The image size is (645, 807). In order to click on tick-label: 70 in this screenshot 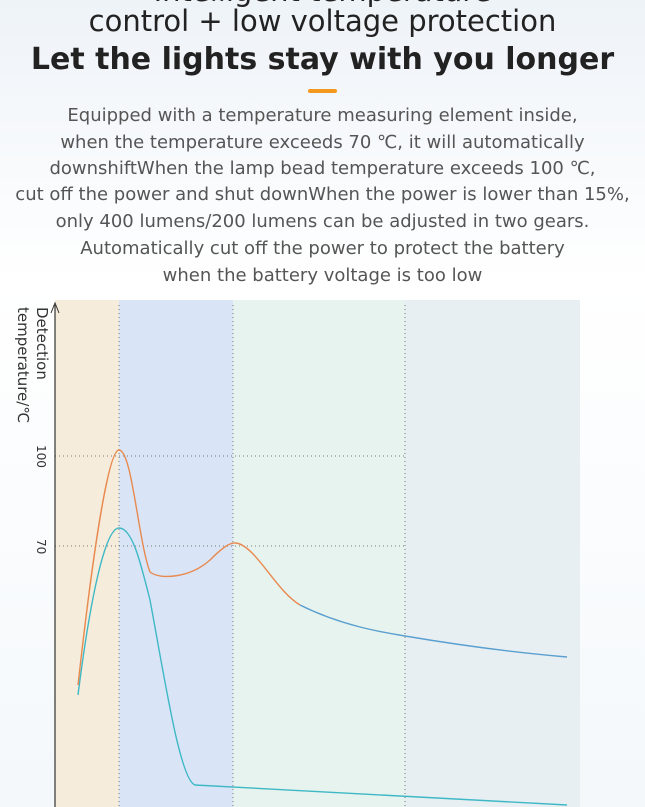, I will do `click(41, 546)`.